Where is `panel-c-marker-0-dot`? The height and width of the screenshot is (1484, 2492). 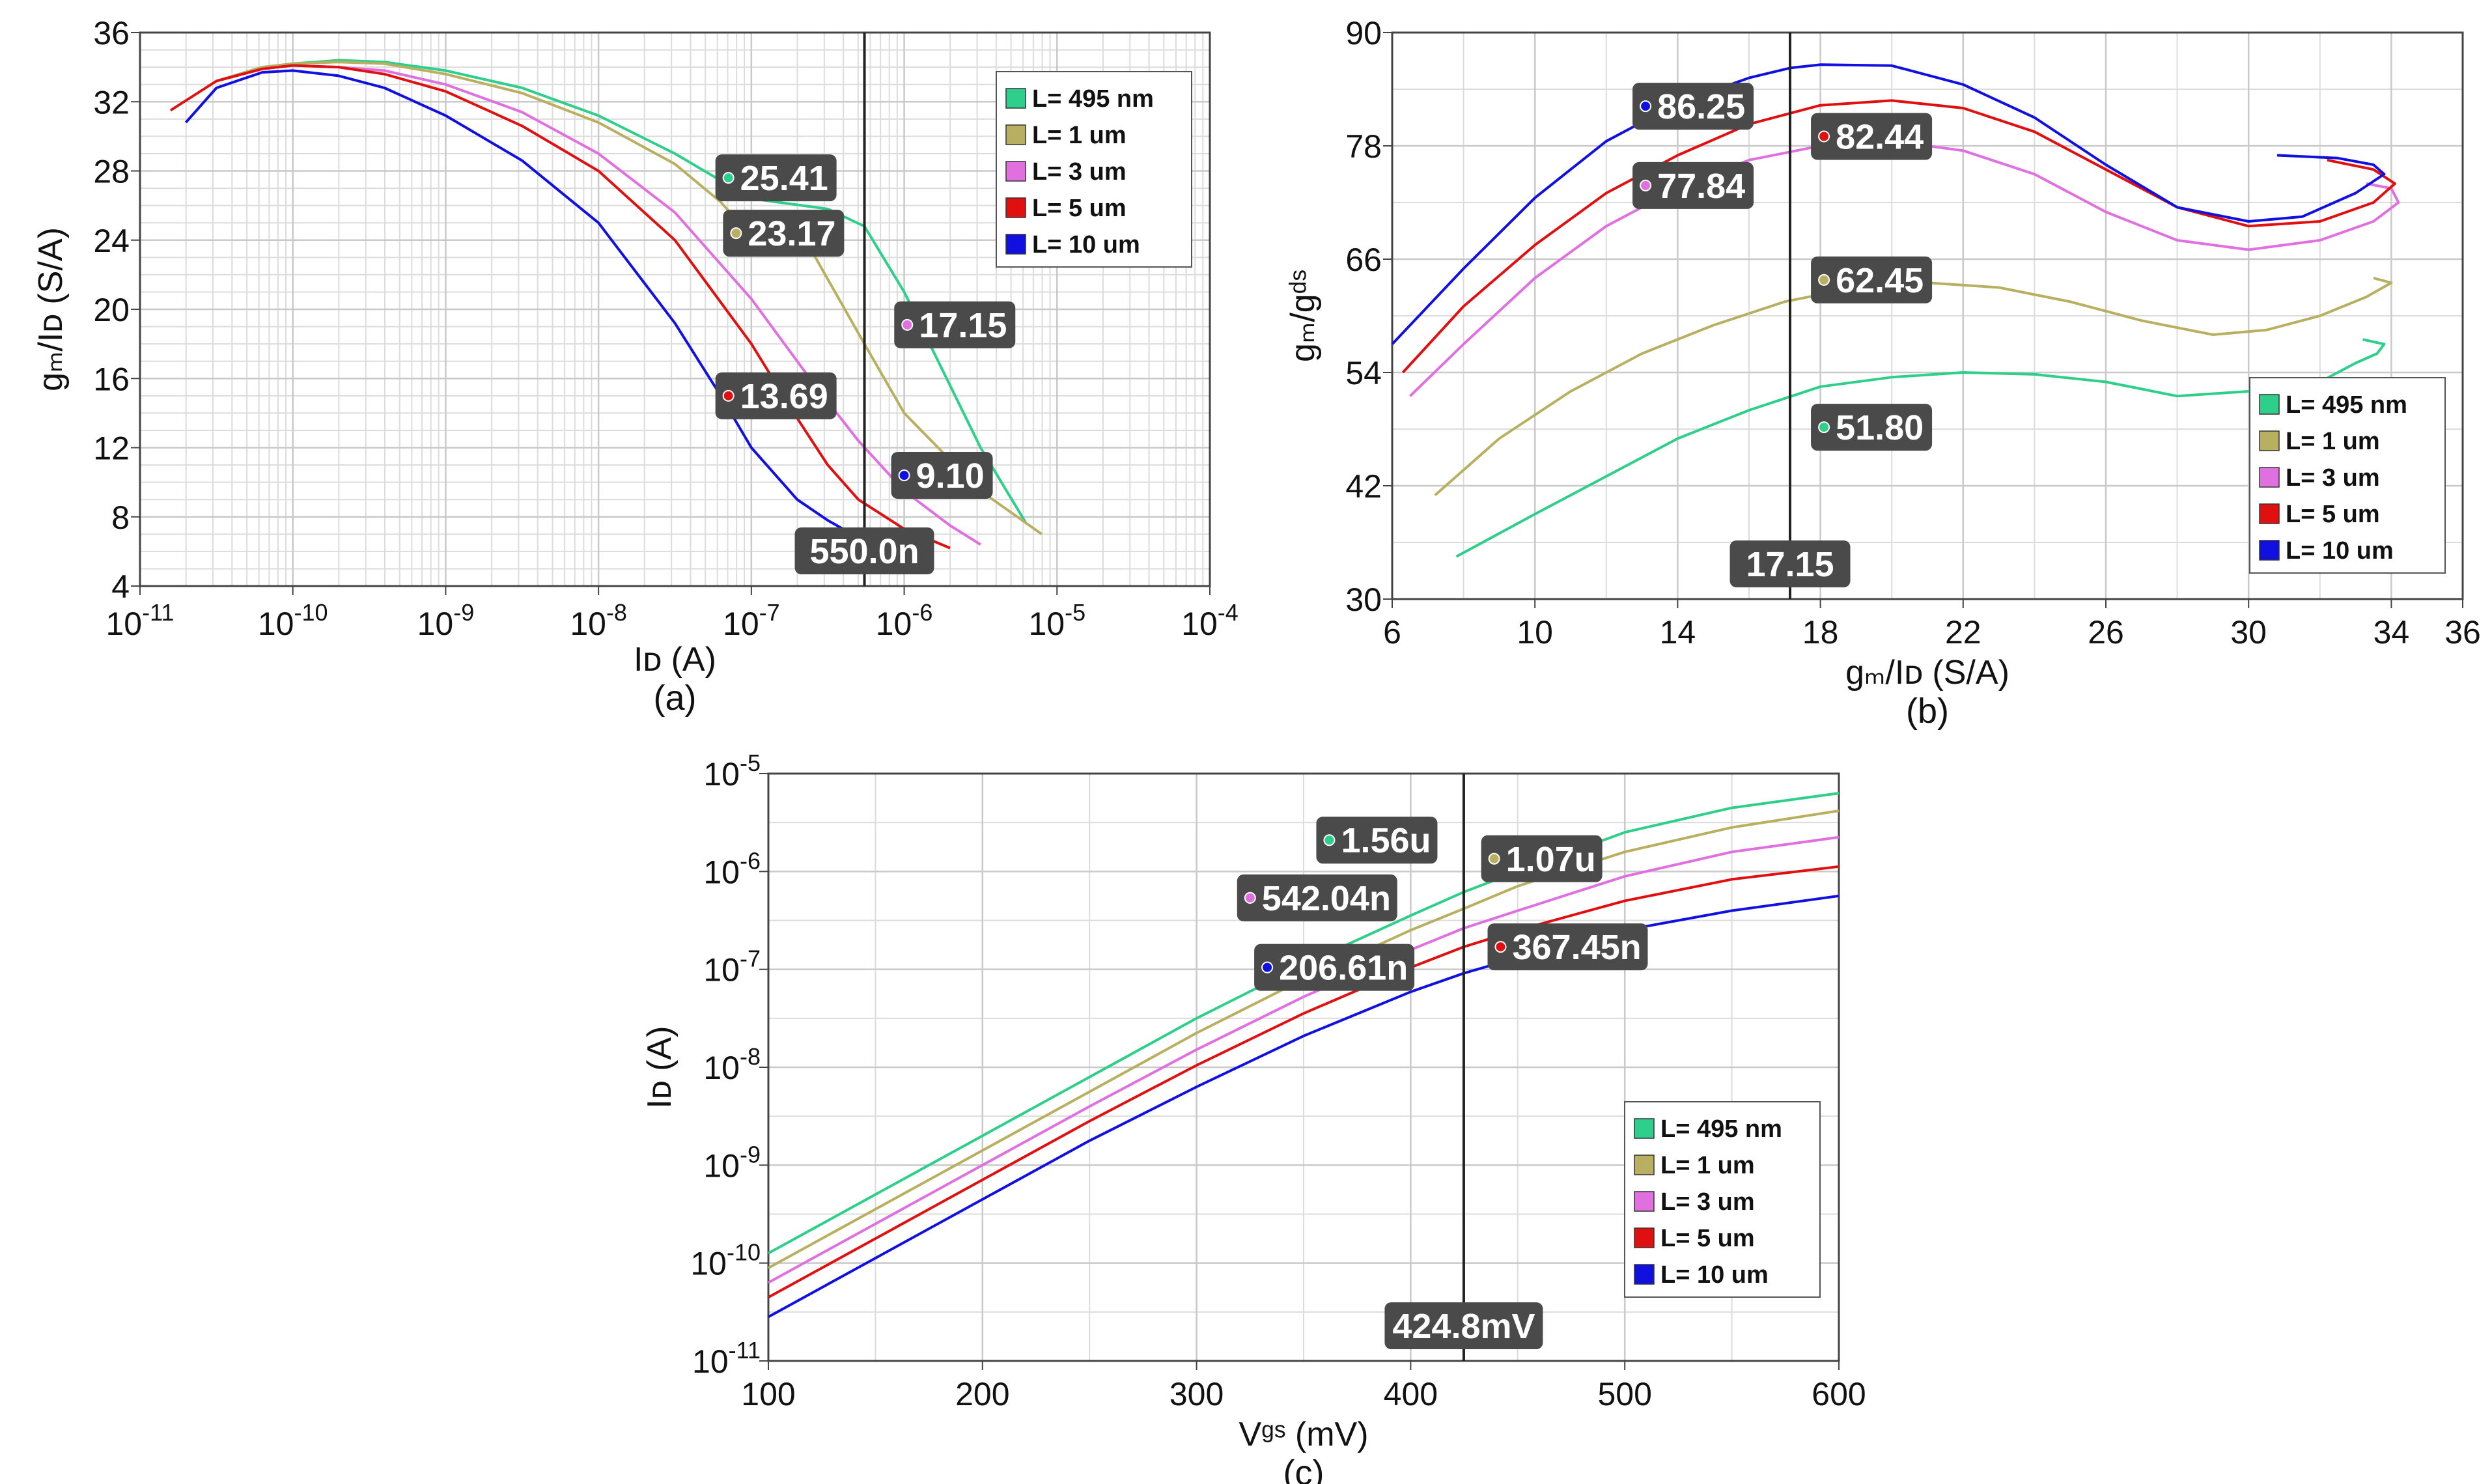
panel-c-marker-0-dot is located at coordinates (1330, 840).